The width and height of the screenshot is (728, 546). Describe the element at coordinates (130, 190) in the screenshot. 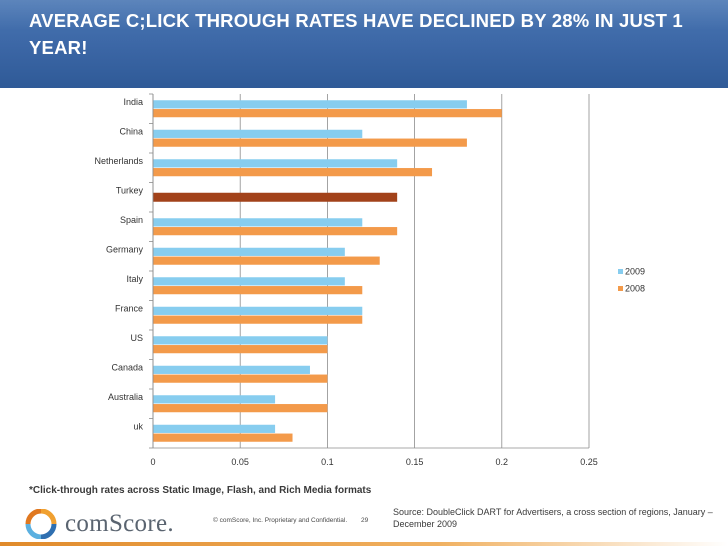

I see `category-label: Turkey` at that location.